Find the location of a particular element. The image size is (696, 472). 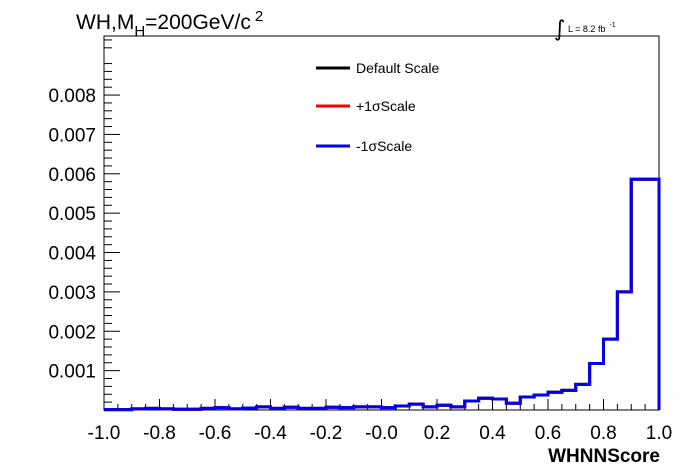

x-tick-label: -0.6 is located at coordinates (215, 433).